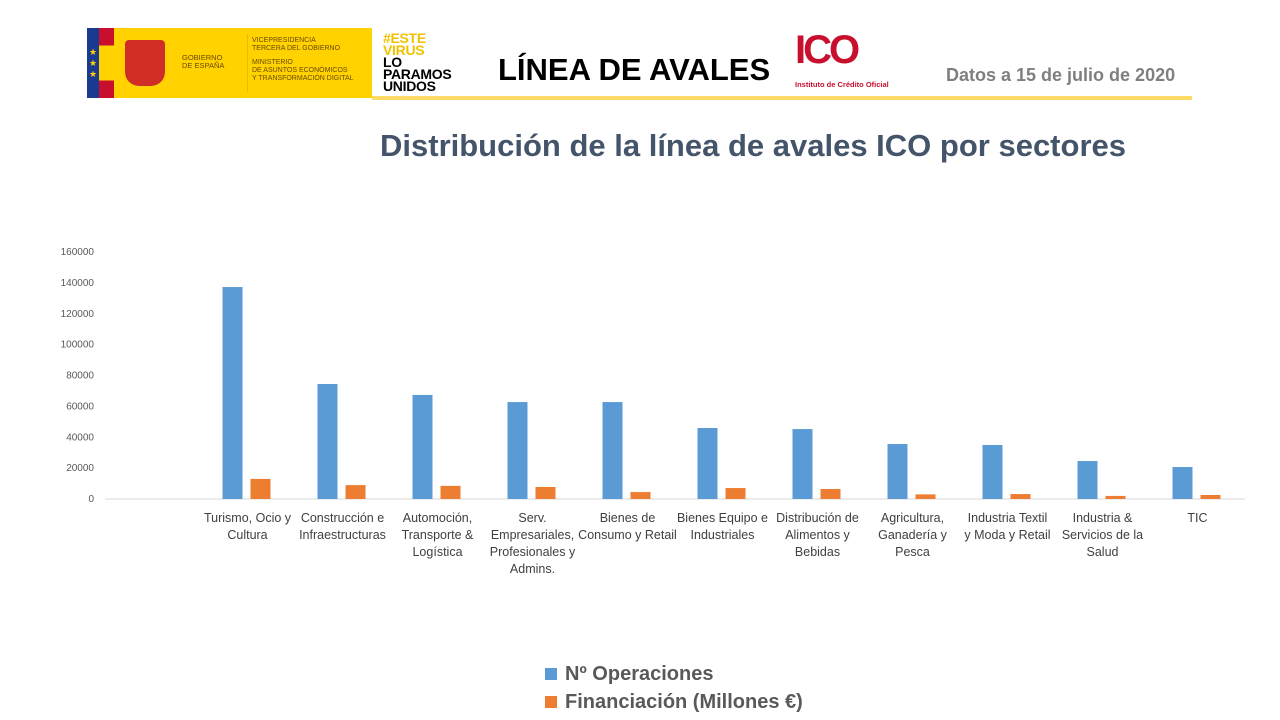 Image resolution: width=1280 pixels, height=720 pixels. Describe the element at coordinates (404, 38) in the screenshot. I see `campaign-line: #ESTE` at that location.